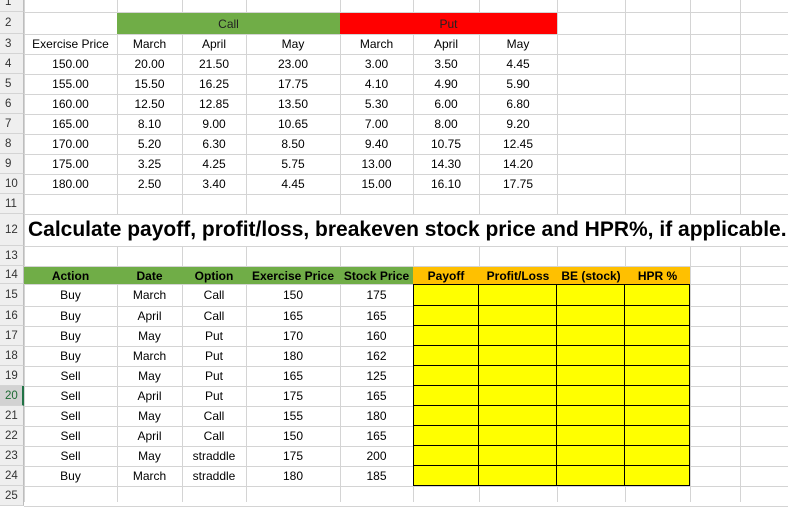 The image size is (788, 507). Describe the element at coordinates (214, 164) in the screenshot. I see `options-table-cell: 4.25` at that location.